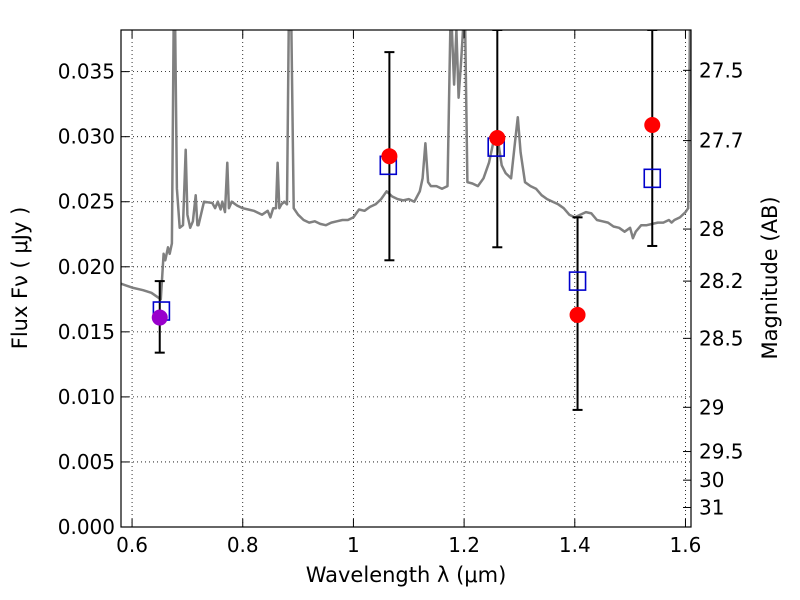  Describe the element at coordinates (711, 507) in the screenshot. I see `right-y-tick-label: 31` at that location.